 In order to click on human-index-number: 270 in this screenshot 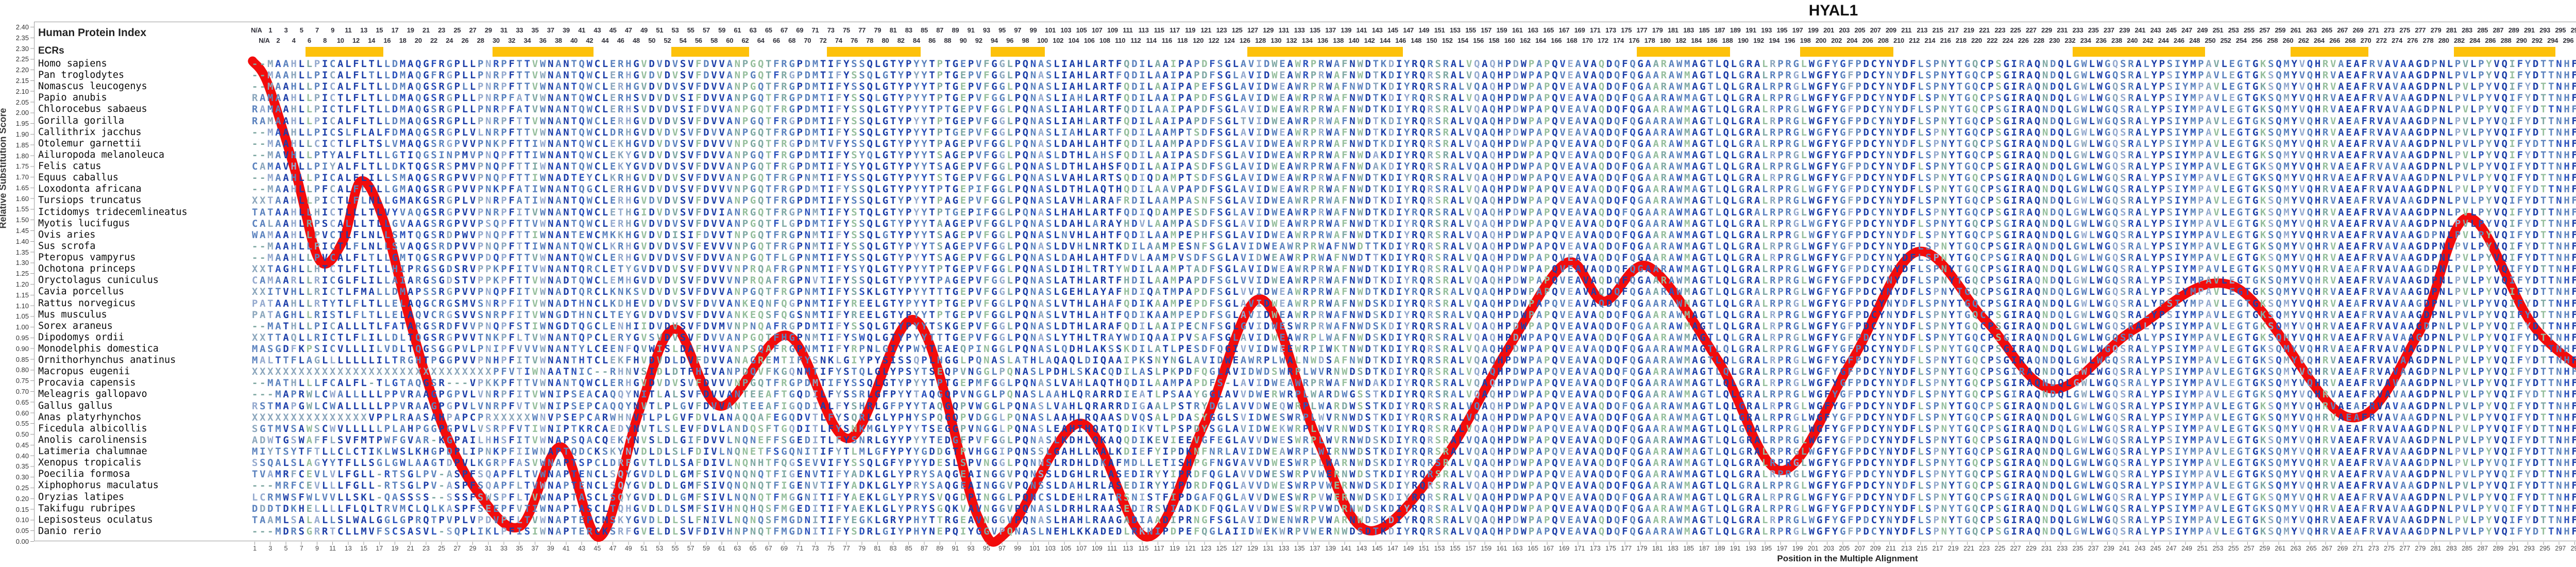, I will do `click(2365, 40)`.